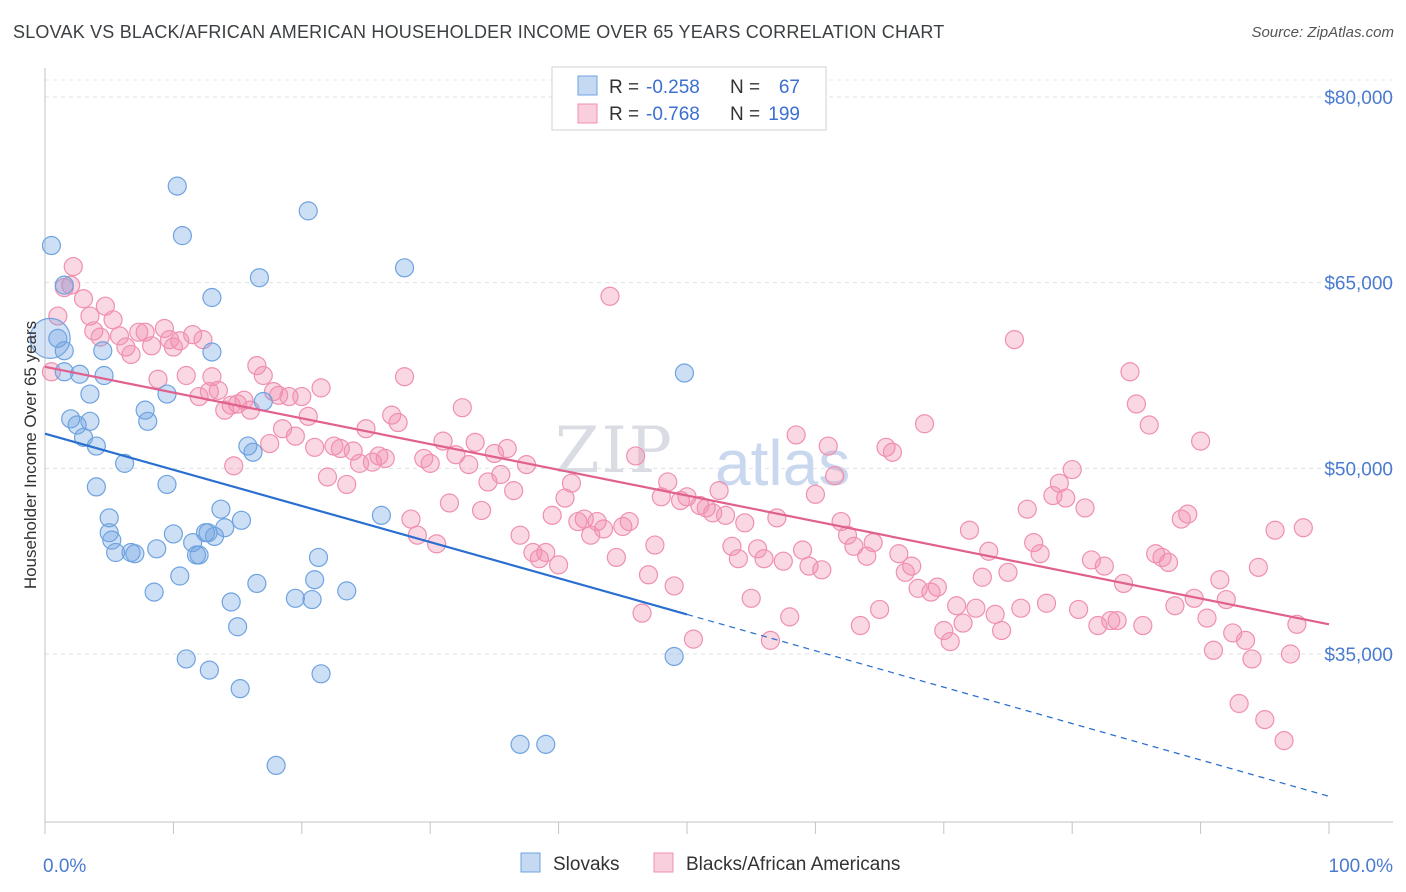 Image resolution: width=1406 pixels, height=892 pixels. Describe the element at coordinates (1358, 98) in the screenshot. I see `y-tick-label-3: $80,000` at that location.